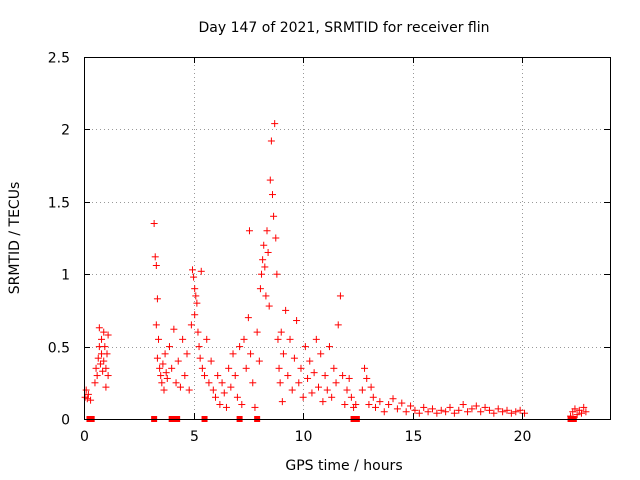 This screenshot has height=480, width=640. I want to click on y-tick-label: 2, so click(65, 131).